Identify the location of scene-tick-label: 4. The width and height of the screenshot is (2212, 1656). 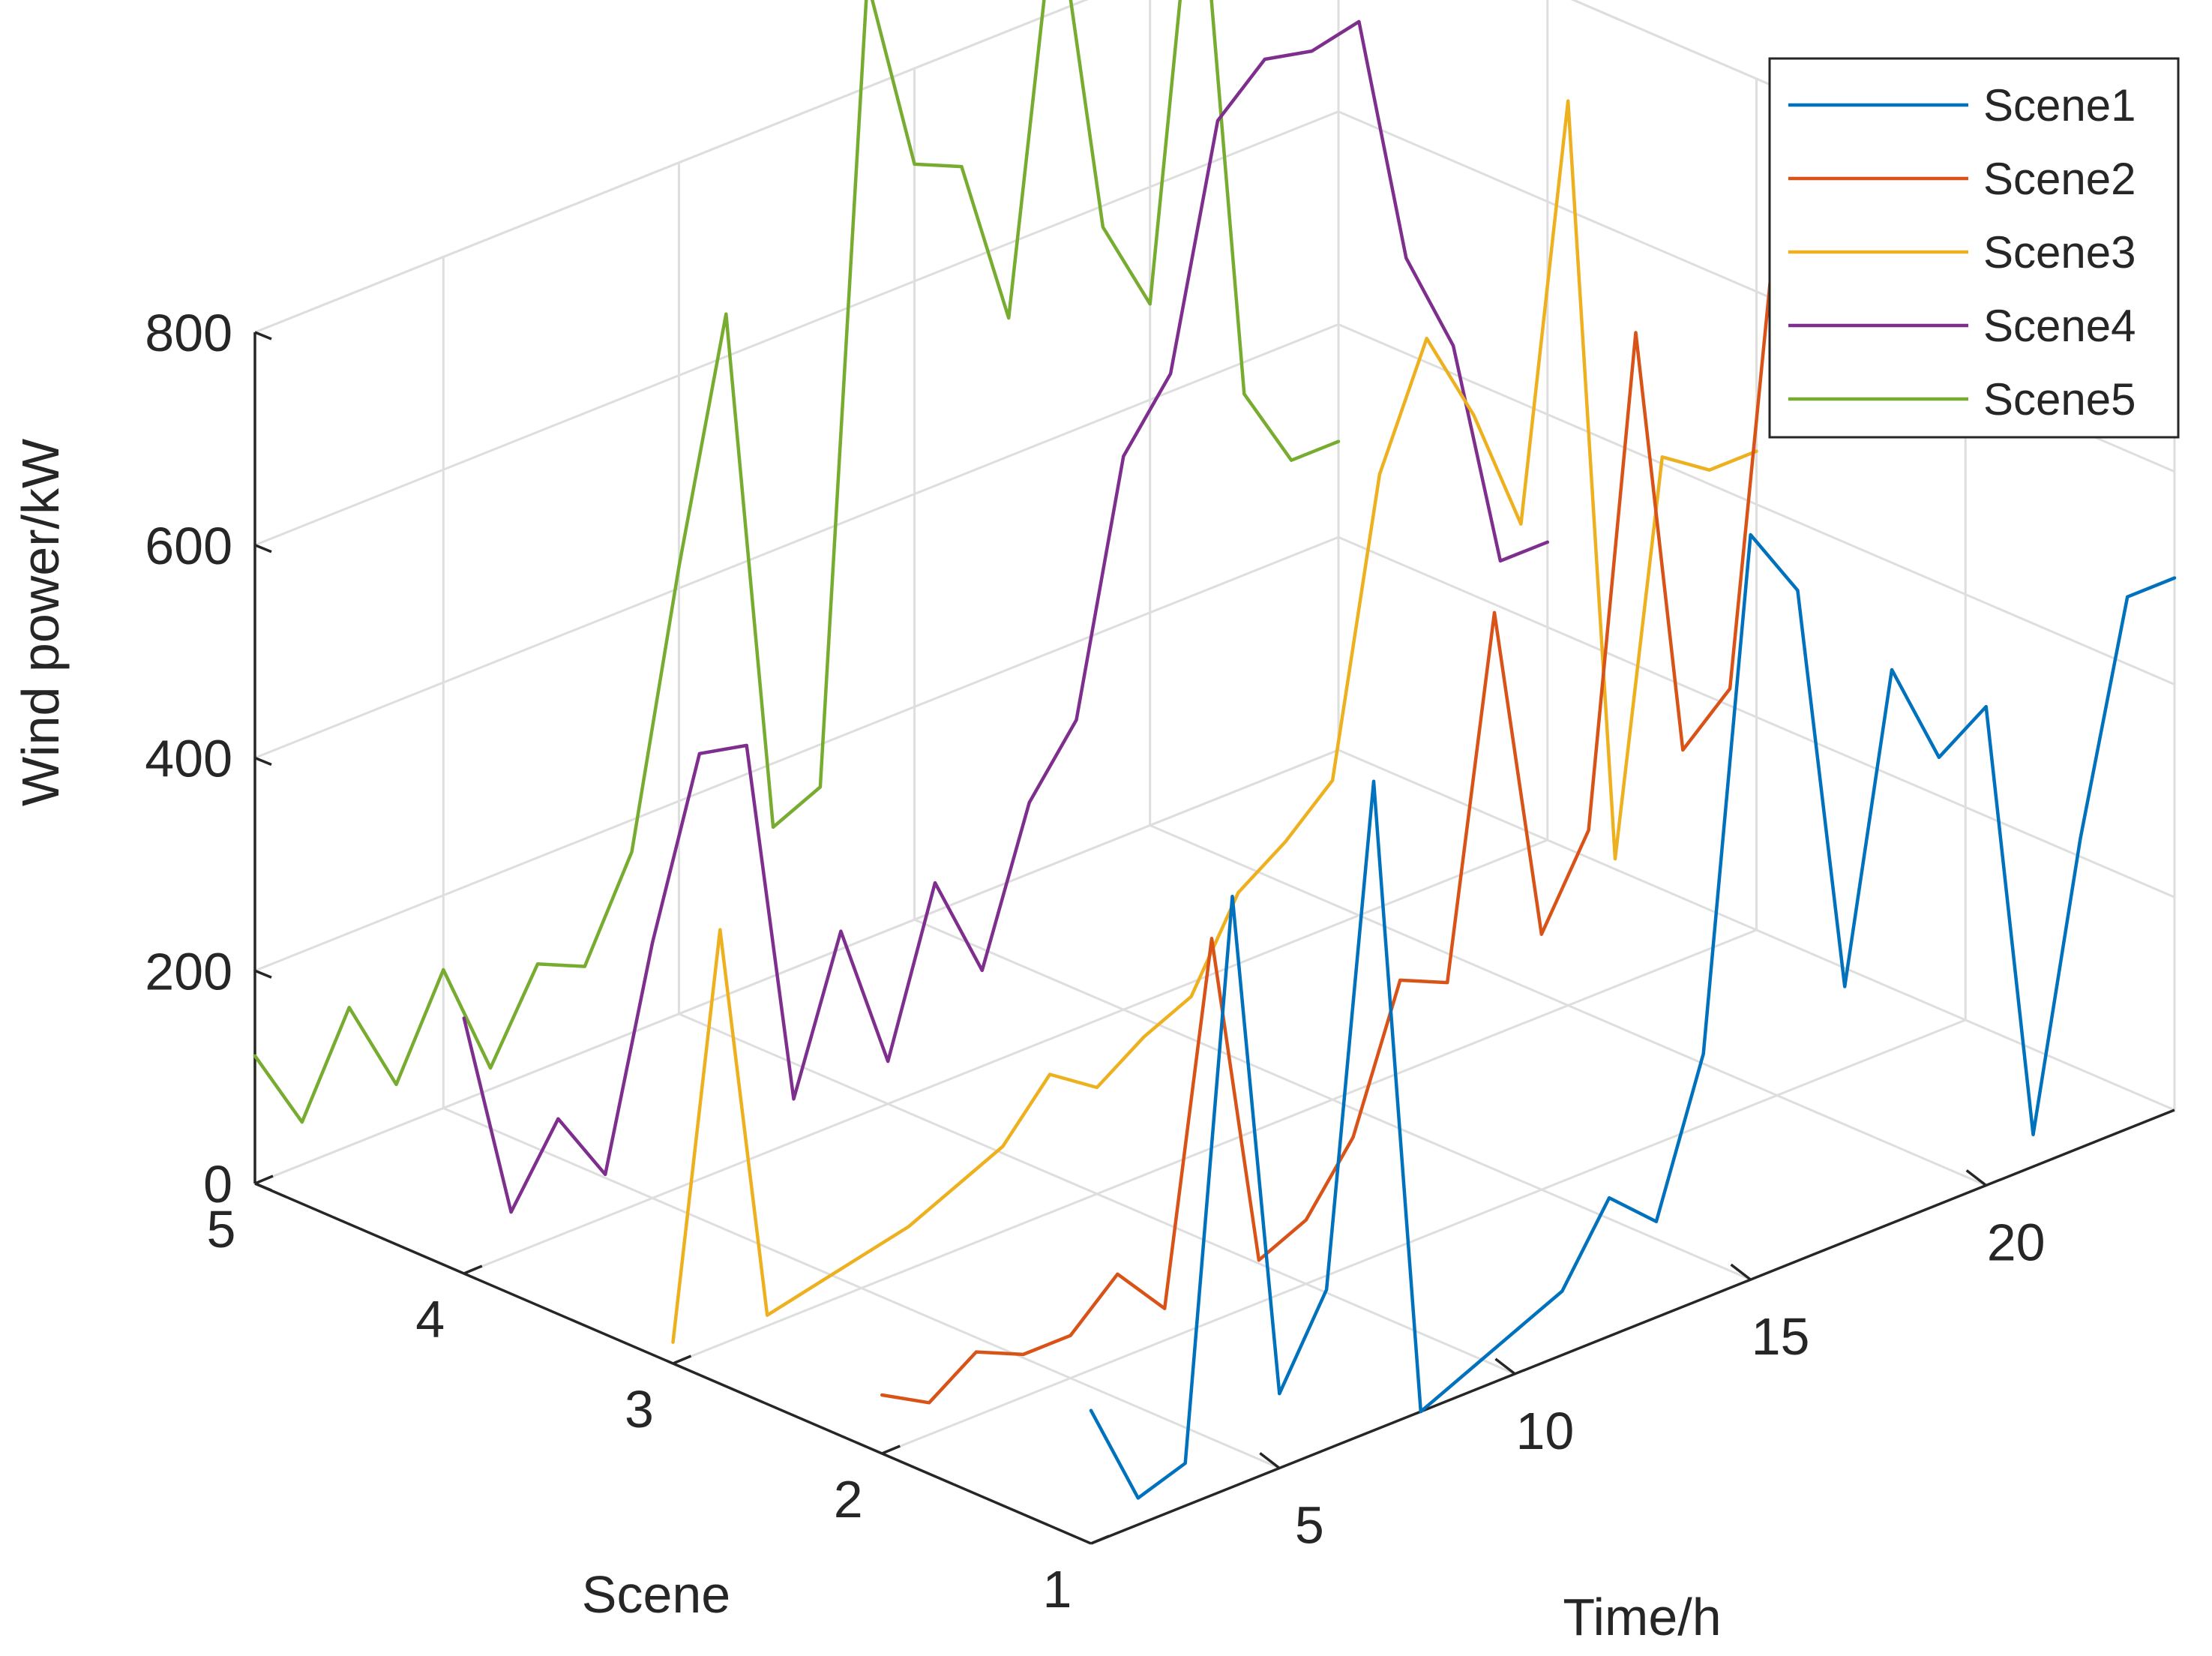
(430, 1319).